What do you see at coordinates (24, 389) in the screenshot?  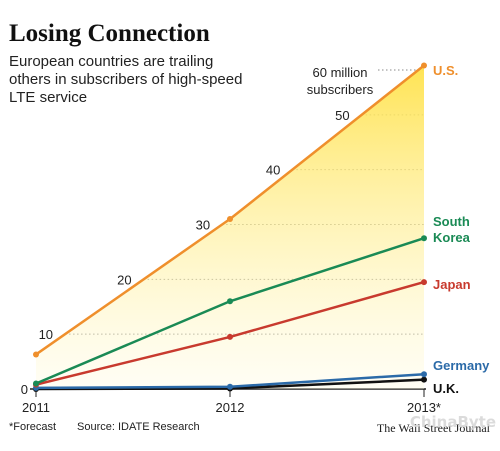 I see `y-tick-label-0: 0` at bounding box center [24, 389].